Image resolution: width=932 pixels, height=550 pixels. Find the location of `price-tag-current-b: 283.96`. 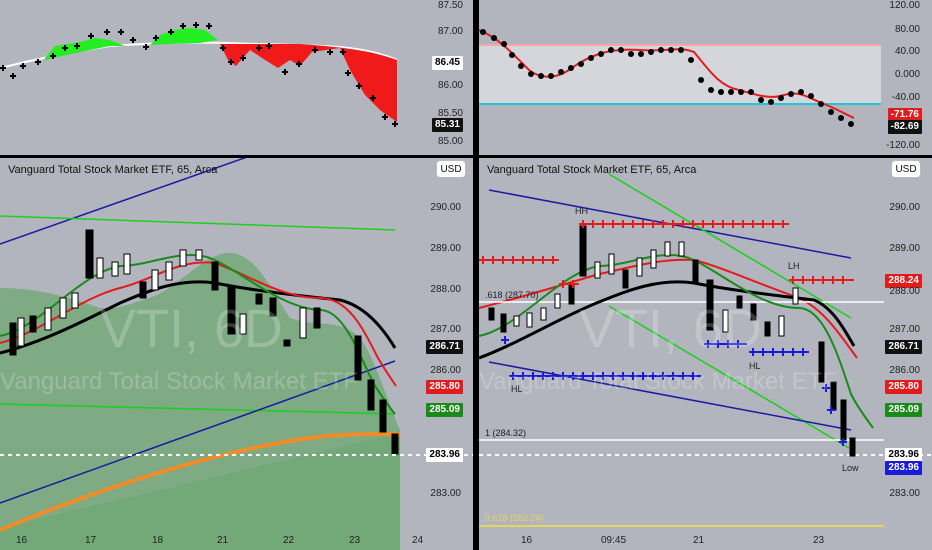

price-tag-current-b: 283.96 is located at coordinates (903, 468).